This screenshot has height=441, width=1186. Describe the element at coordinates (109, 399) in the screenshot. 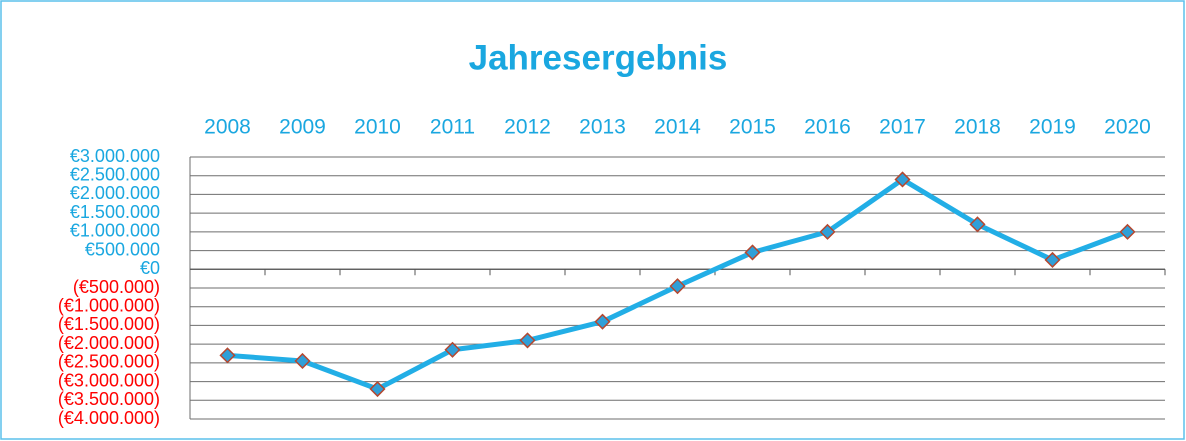

I see `y-tick-label: (€3.500.000)` at that location.